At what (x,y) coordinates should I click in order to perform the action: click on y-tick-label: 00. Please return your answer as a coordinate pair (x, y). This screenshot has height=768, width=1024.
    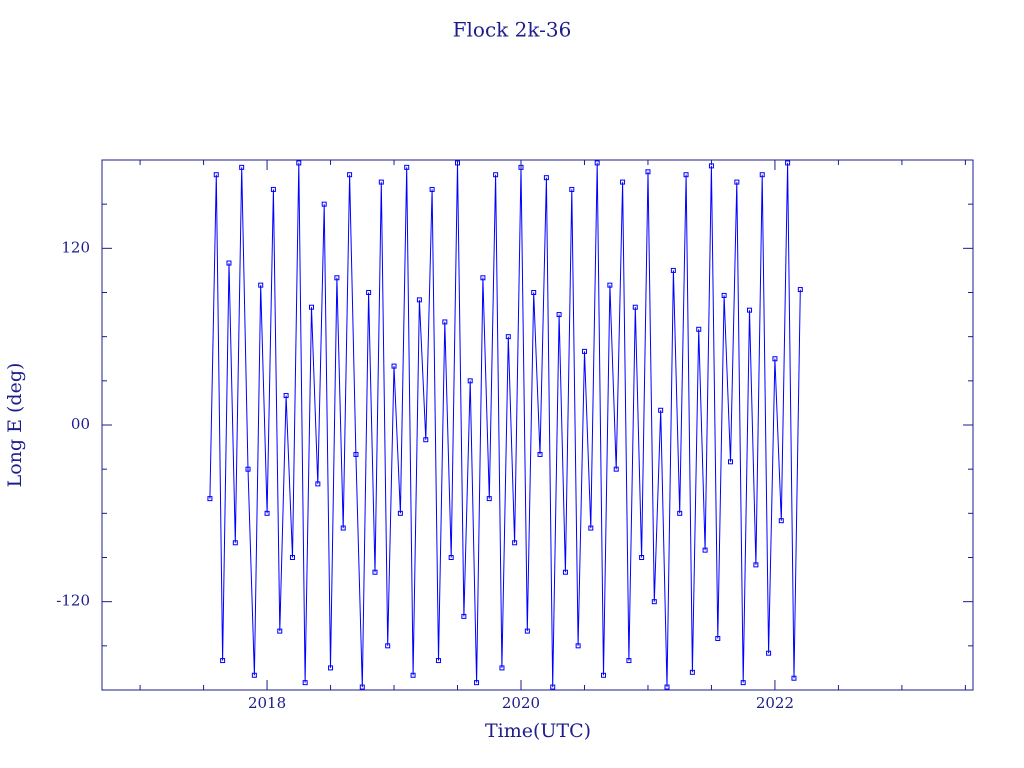
    Looking at the image, I should click on (80, 424).